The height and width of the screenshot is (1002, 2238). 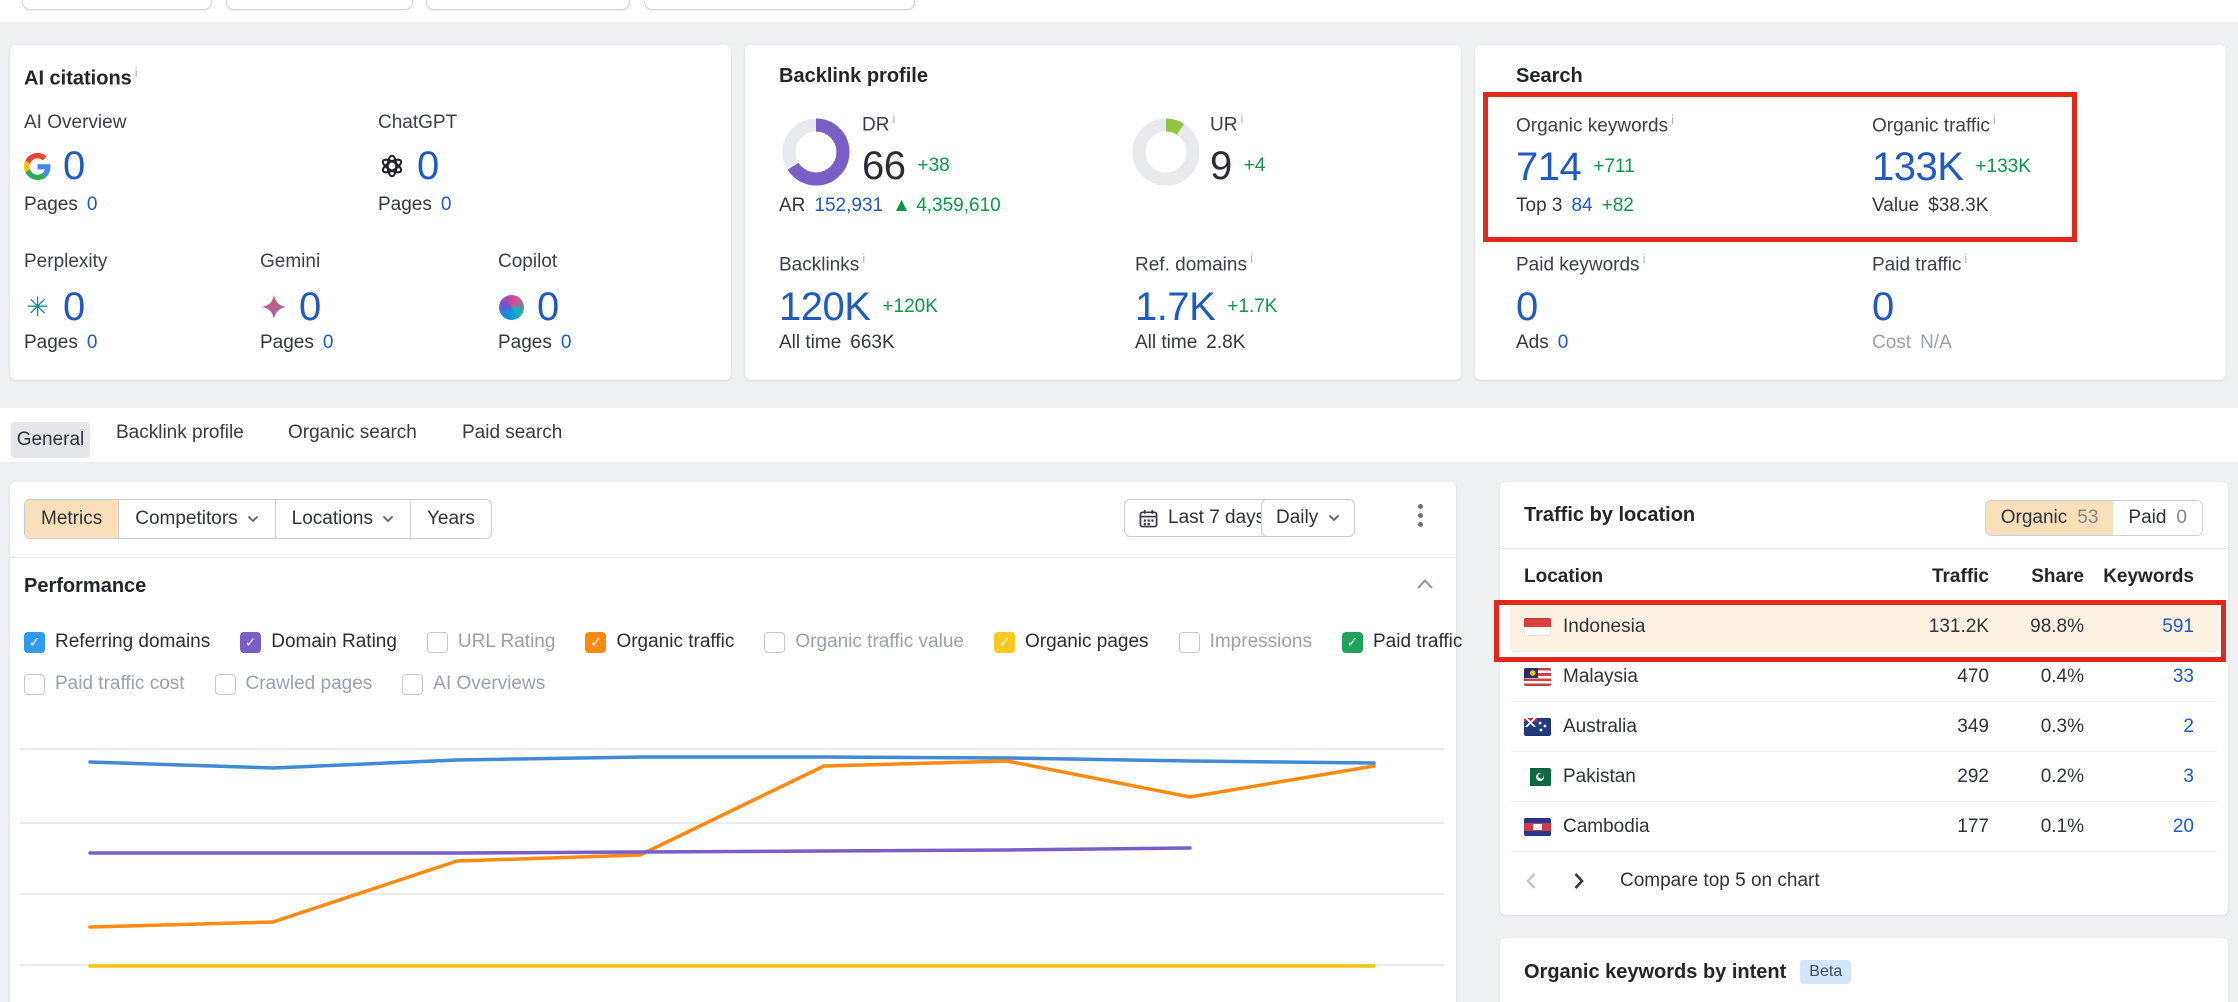 I want to click on table-row-australia: Australia 349 0.3% 2, so click(x=1864, y=727).